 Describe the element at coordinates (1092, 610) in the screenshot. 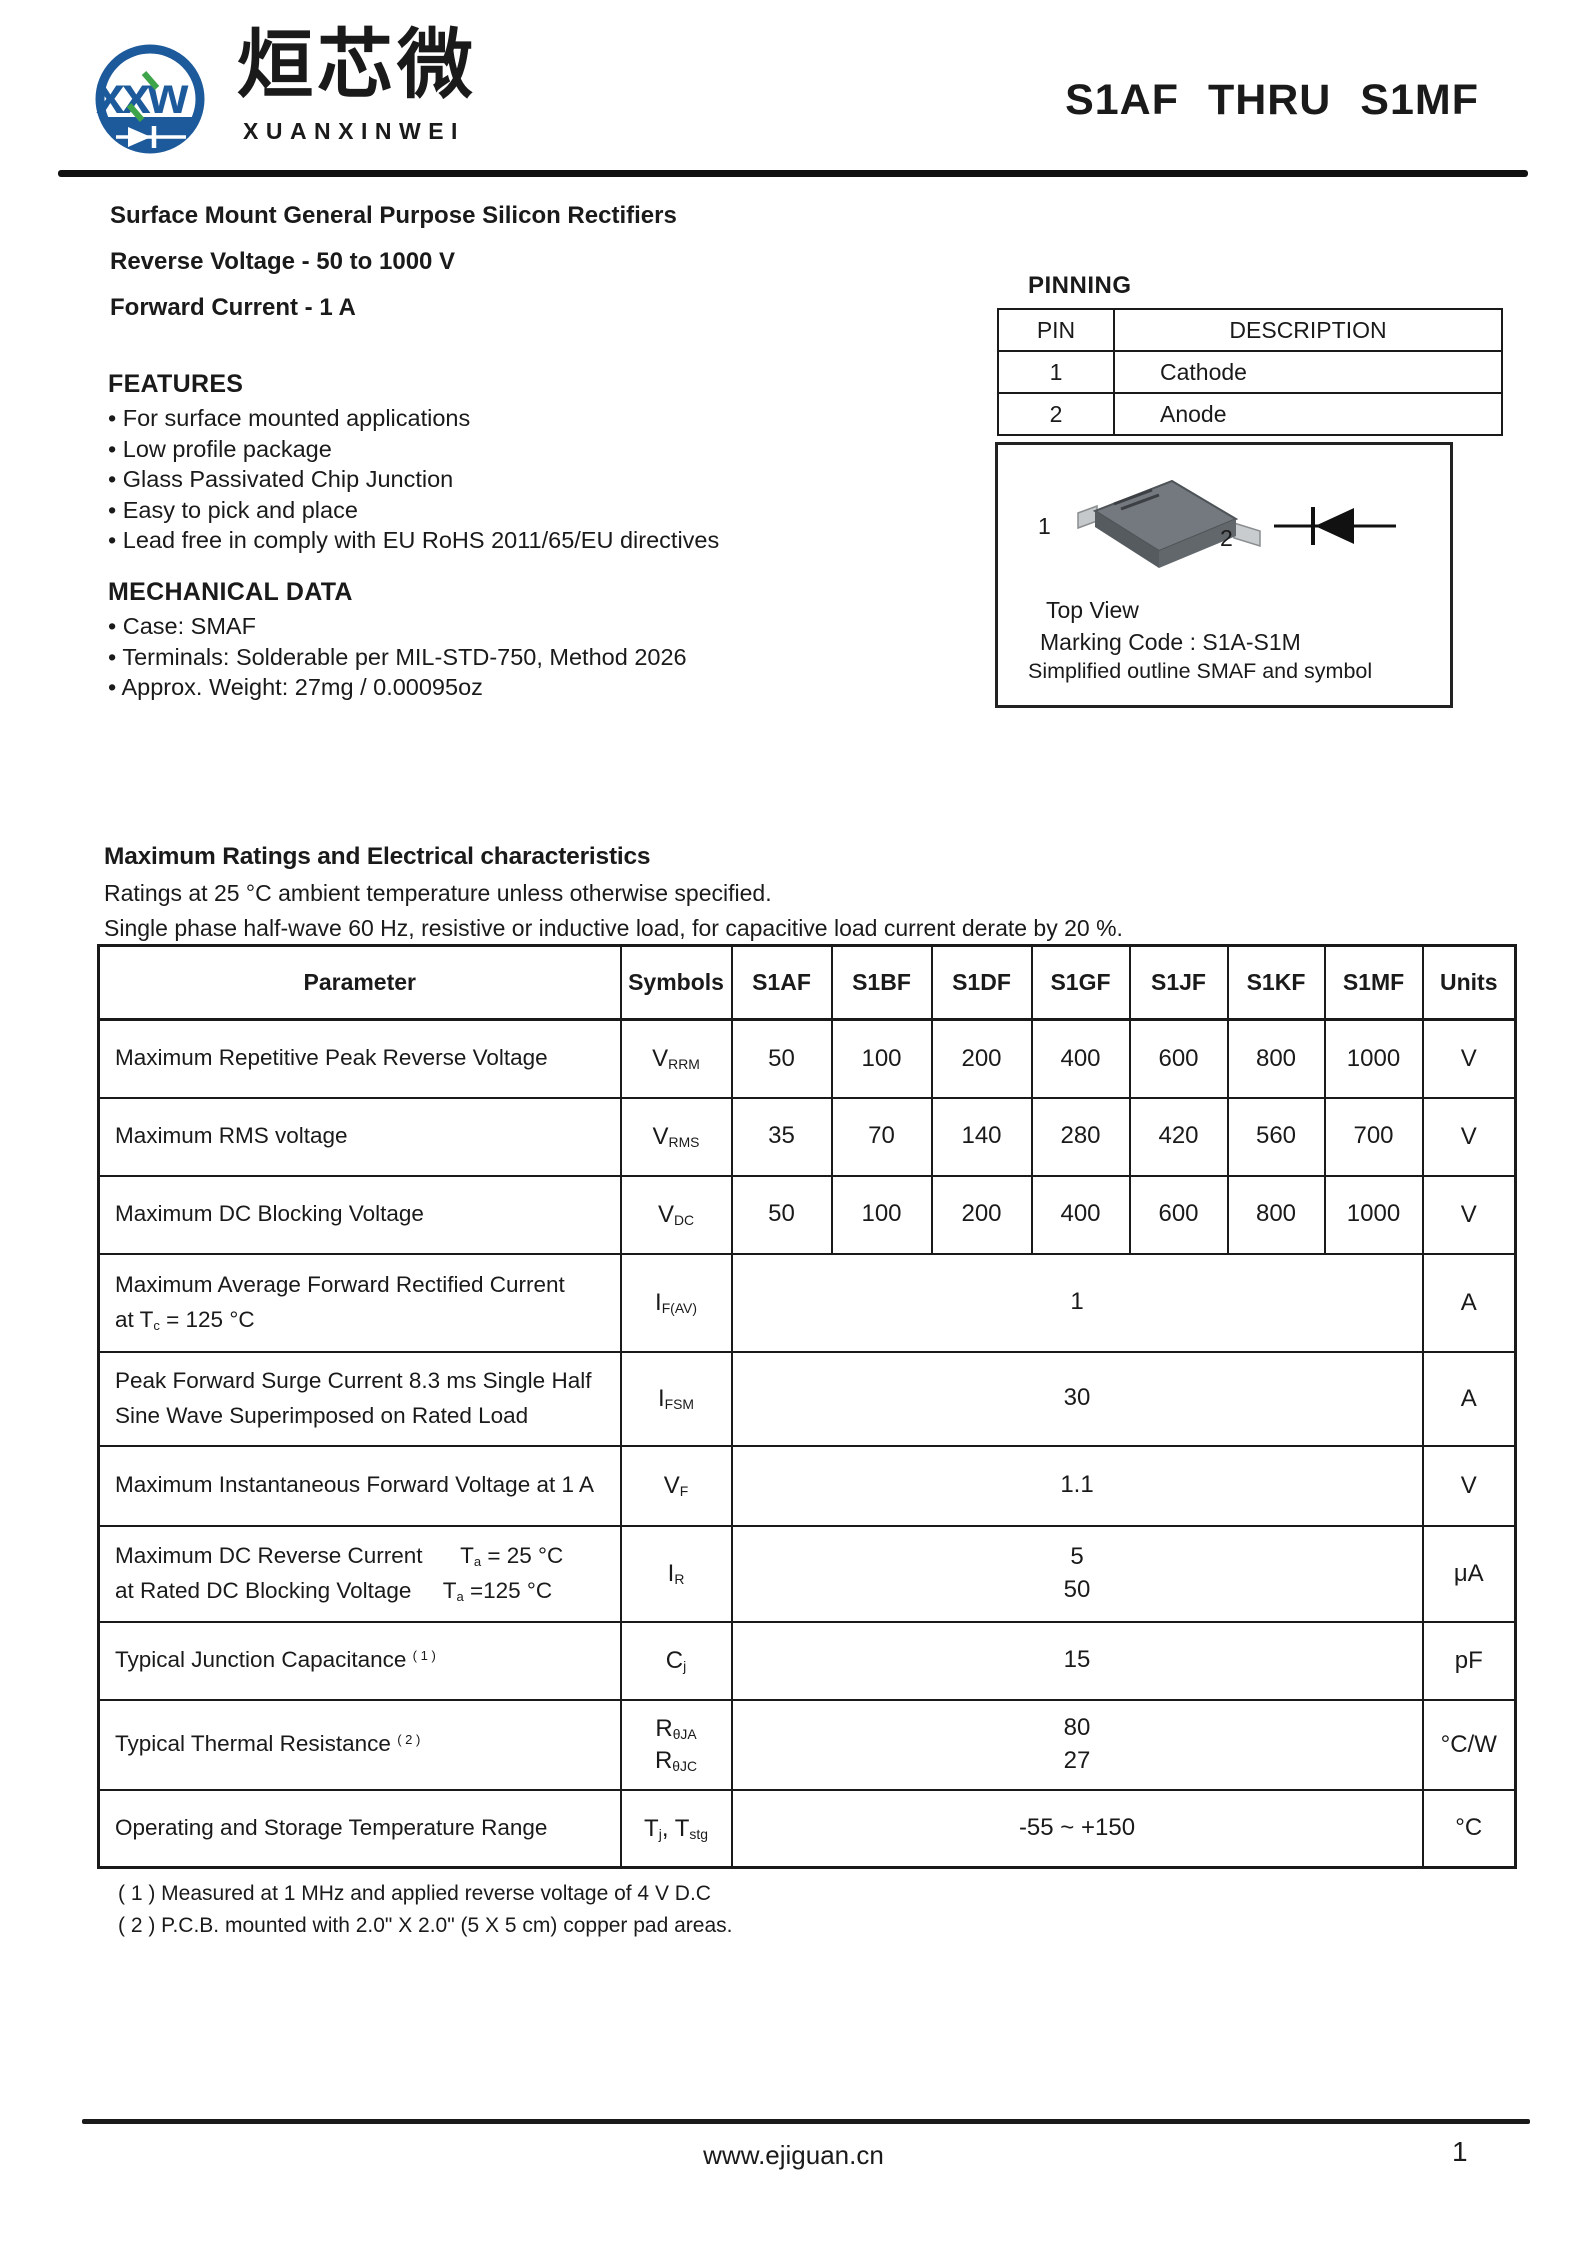

I see `package-caption-top-view: Top View` at that location.